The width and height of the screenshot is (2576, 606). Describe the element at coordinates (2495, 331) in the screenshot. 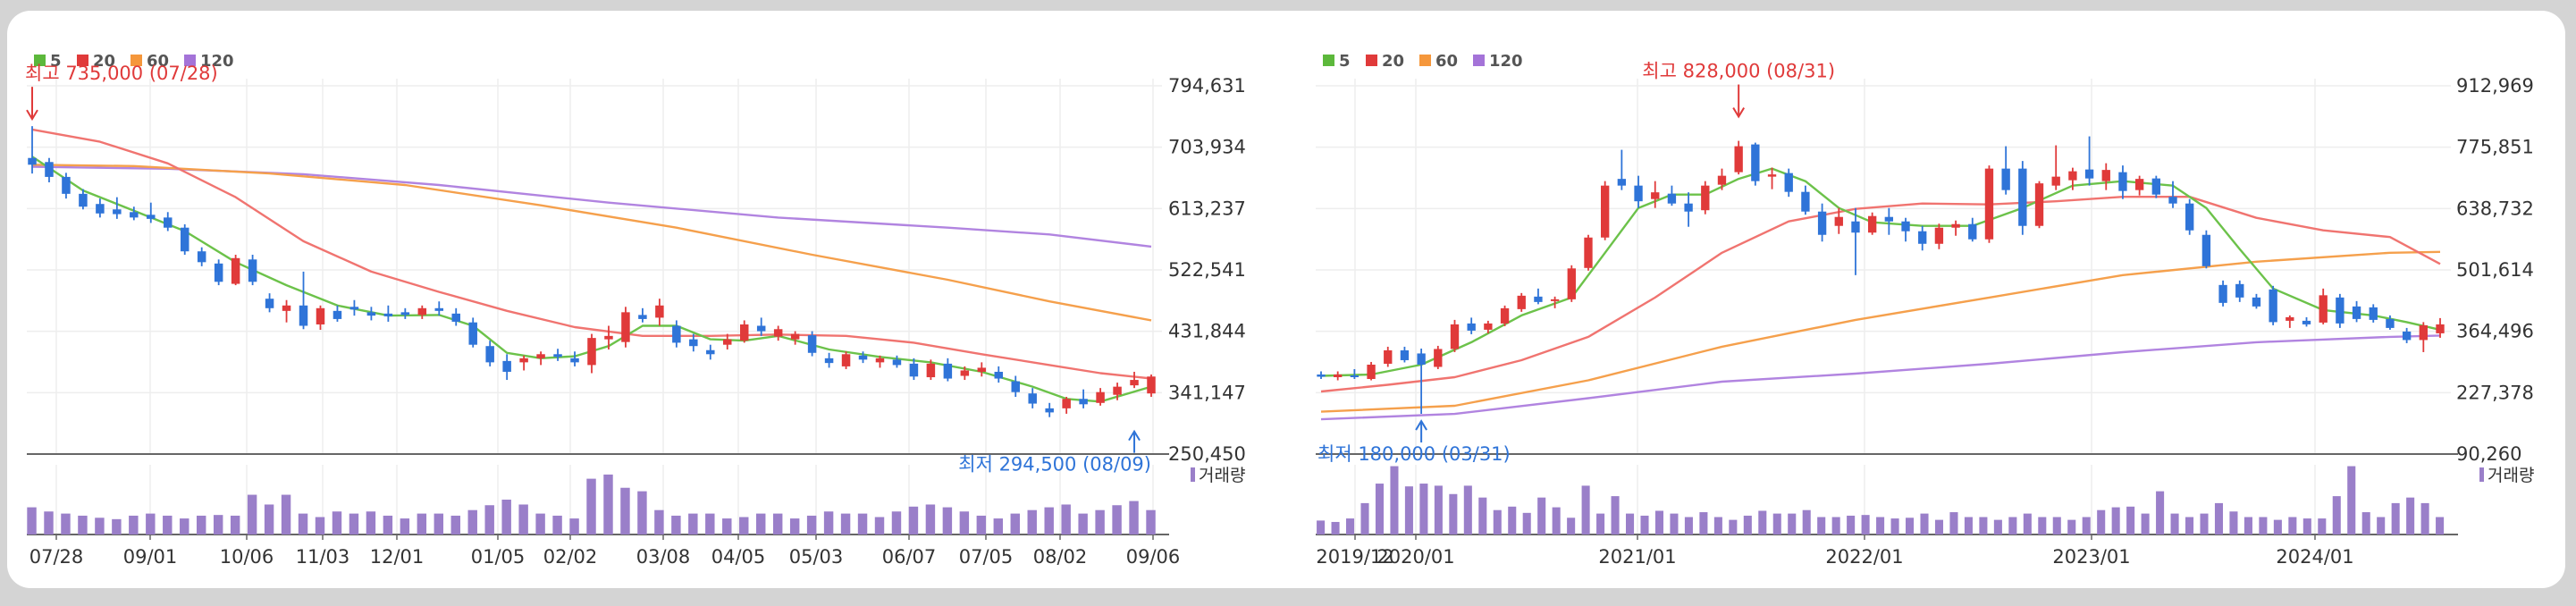

I see `y-tick-label: 364,496` at that location.